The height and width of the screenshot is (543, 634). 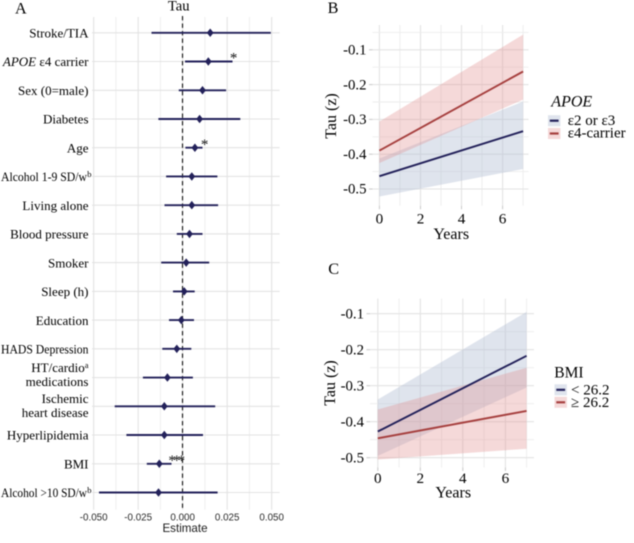 What do you see at coordinates (49, 234) in the screenshot?
I see `svg-text: Blood pressure` at bounding box center [49, 234].